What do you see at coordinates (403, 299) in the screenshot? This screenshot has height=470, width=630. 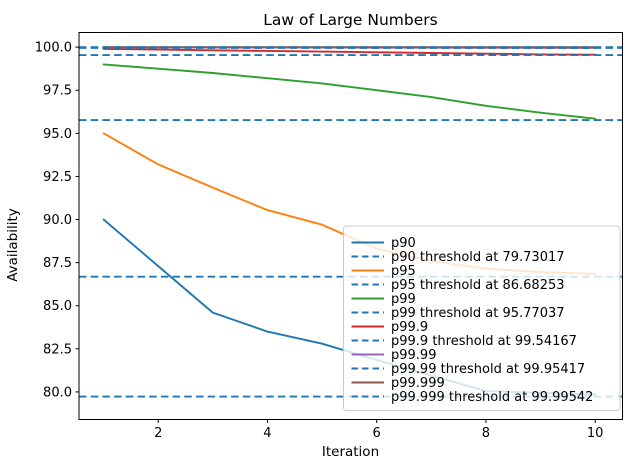 I see `legend-item-label: p99` at bounding box center [403, 299].